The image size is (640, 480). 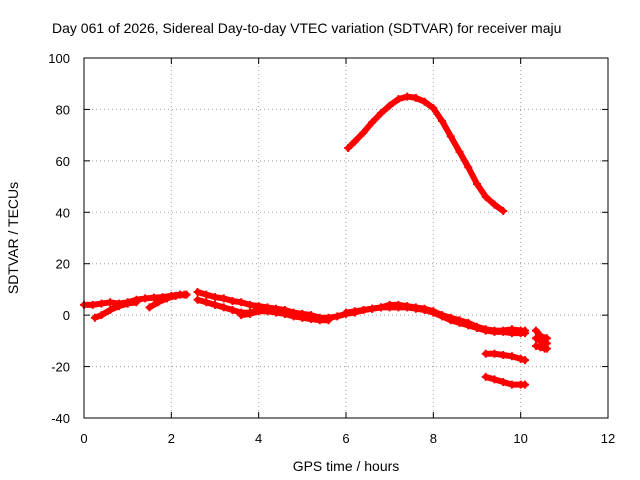 What do you see at coordinates (60, 418) in the screenshot?
I see `y-tick-label: -40` at bounding box center [60, 418].